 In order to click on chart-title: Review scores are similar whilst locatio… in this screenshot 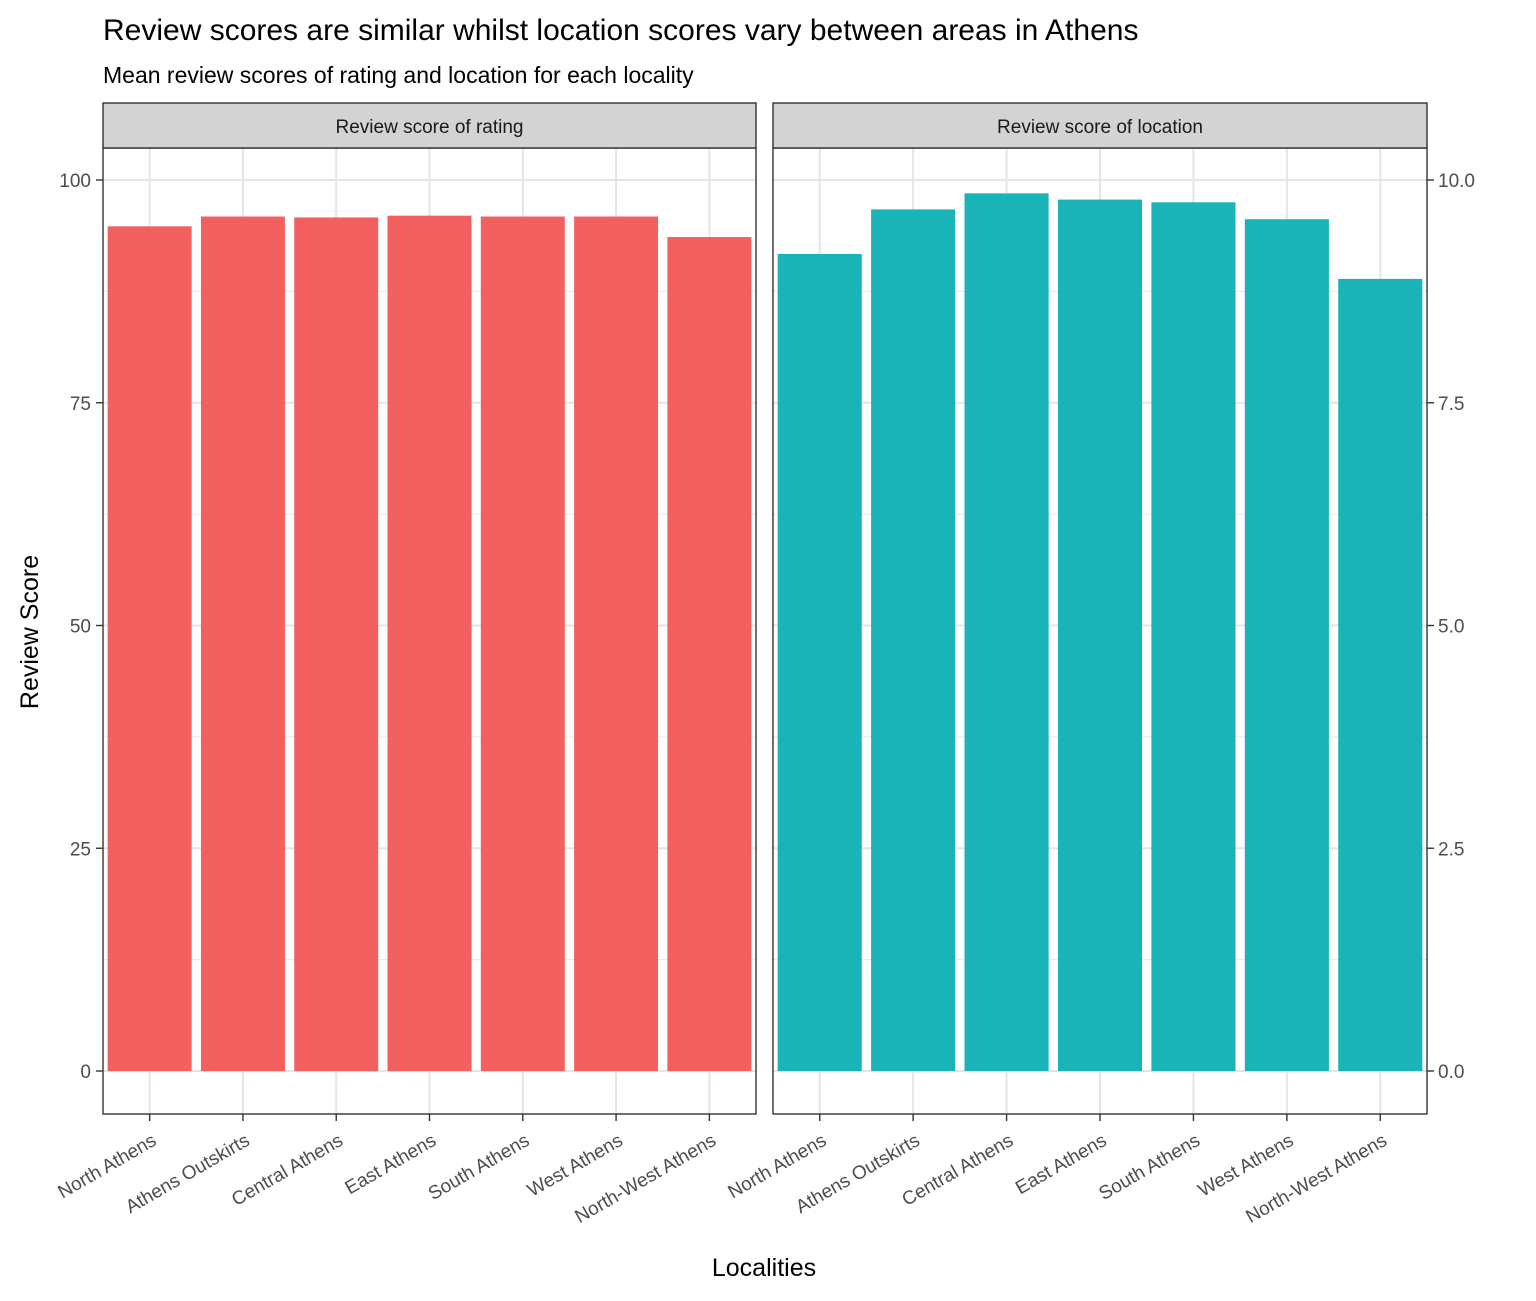, I will do `click(620, 30)`.